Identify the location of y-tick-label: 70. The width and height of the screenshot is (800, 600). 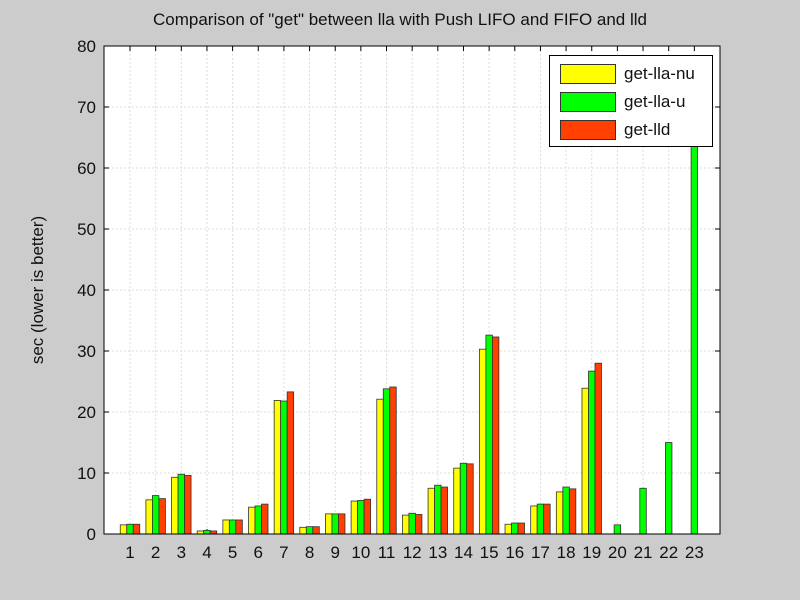
(86, 107).